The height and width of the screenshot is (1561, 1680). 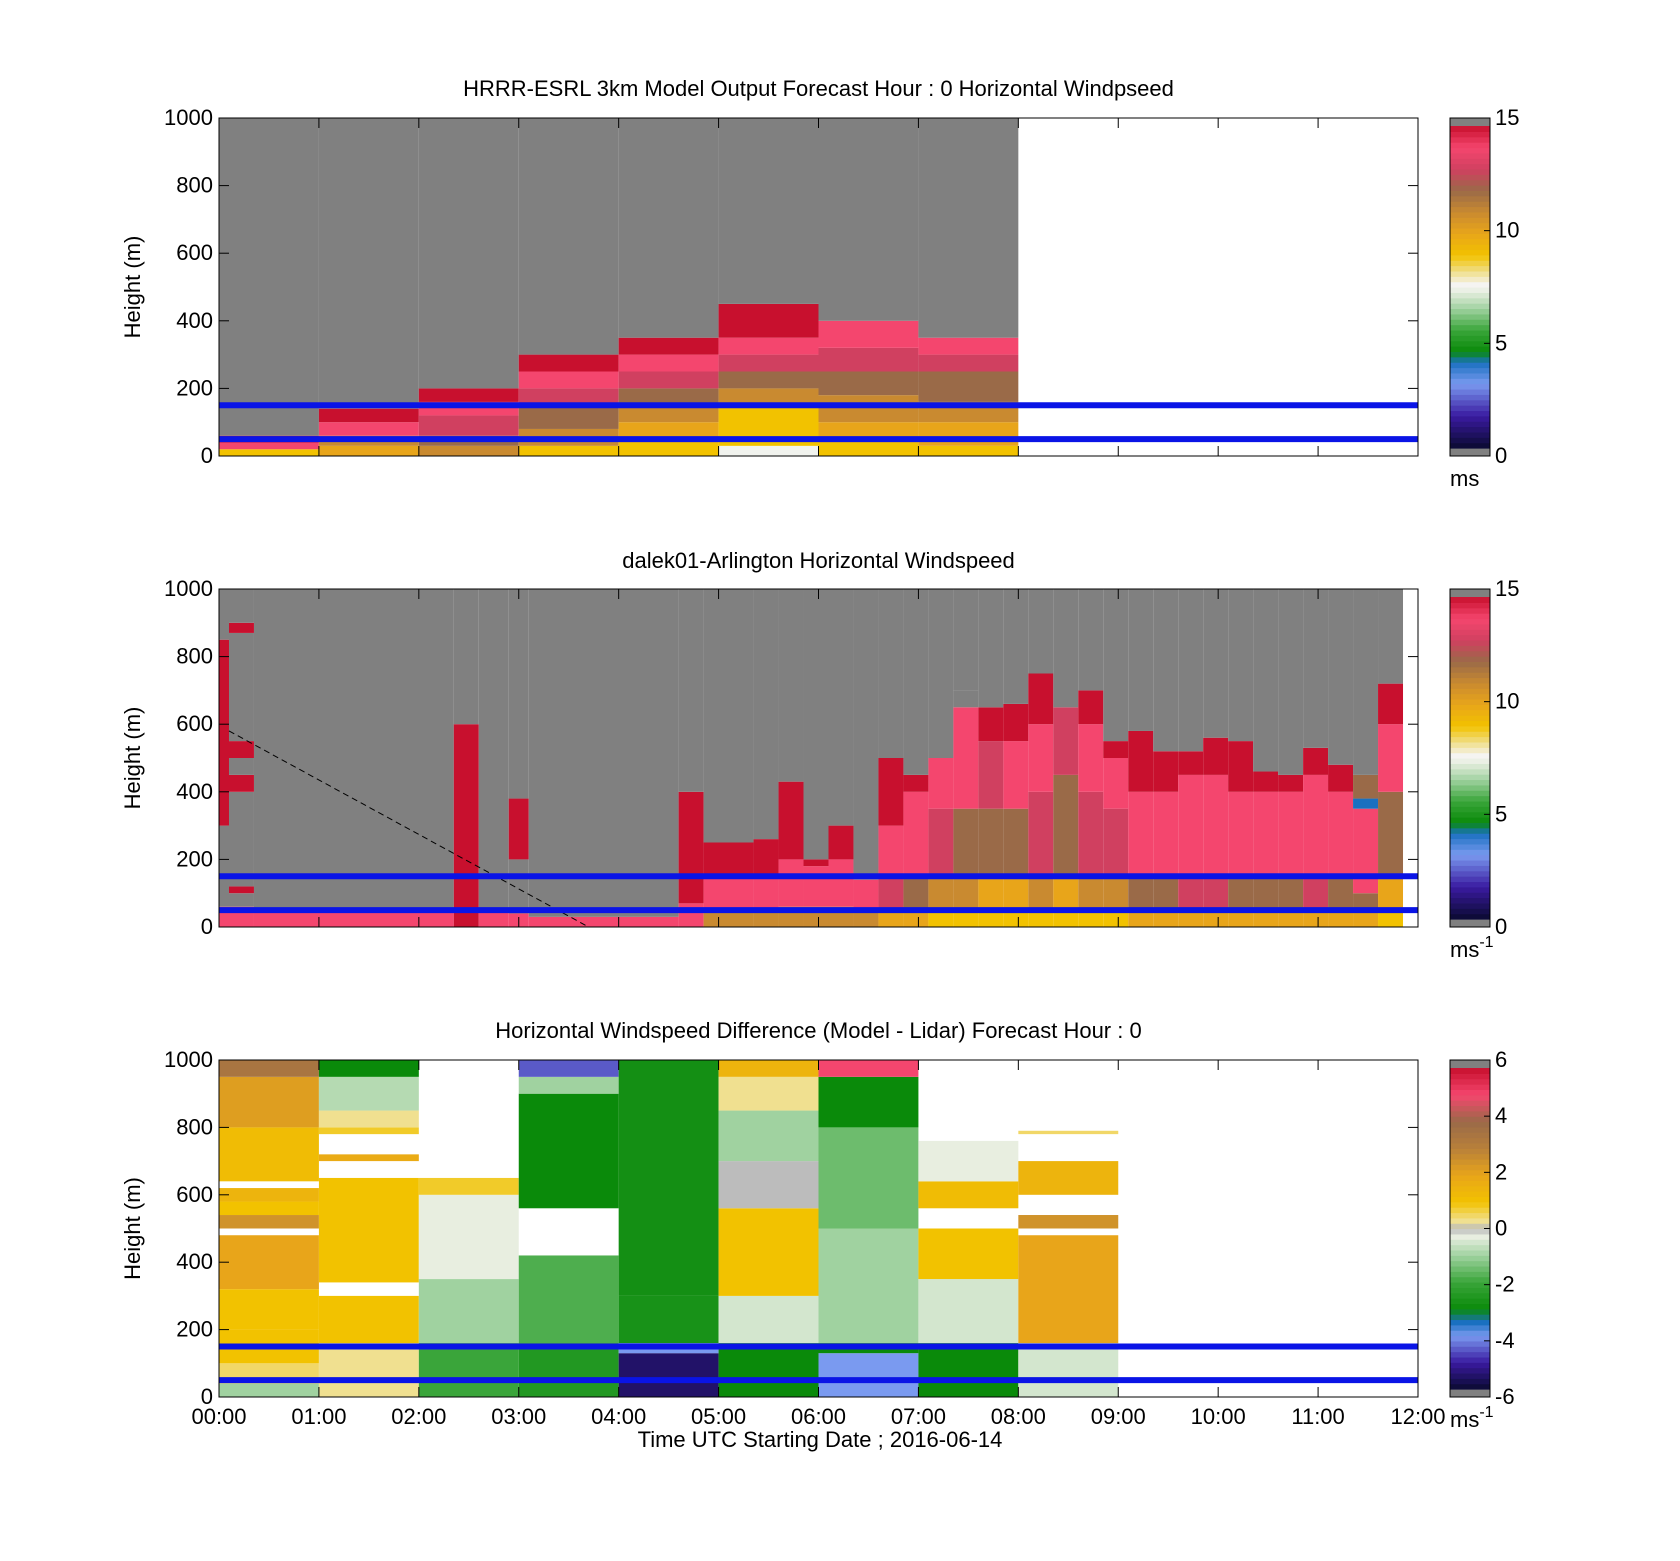 I want to click on colorbar: 0 5 10 15 ms-1, so click(x=1484, y=769).